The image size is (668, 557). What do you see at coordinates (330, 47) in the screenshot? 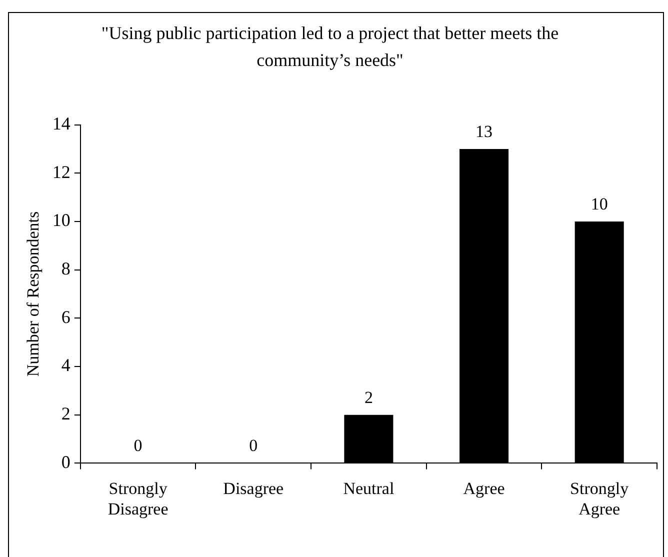
I see `chart-title: "Using public participation led to a project that better meets the community’s needs"` at bounding box center [330, 47].